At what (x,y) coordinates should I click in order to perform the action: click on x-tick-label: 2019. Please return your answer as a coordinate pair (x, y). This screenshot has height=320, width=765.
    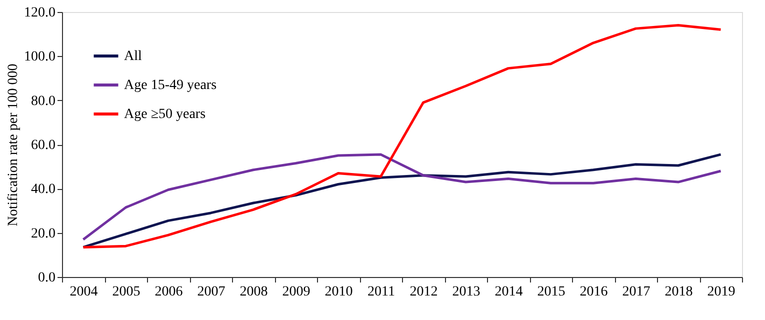
    Looking at the image, I should click on (721, 292).